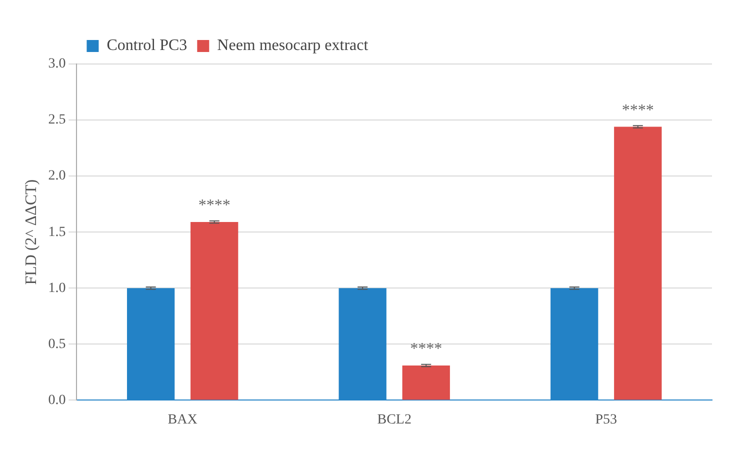  Describe the element at coordinates (147, 45) in the screenshot. I see `legend-label: Control PC3` at that location.